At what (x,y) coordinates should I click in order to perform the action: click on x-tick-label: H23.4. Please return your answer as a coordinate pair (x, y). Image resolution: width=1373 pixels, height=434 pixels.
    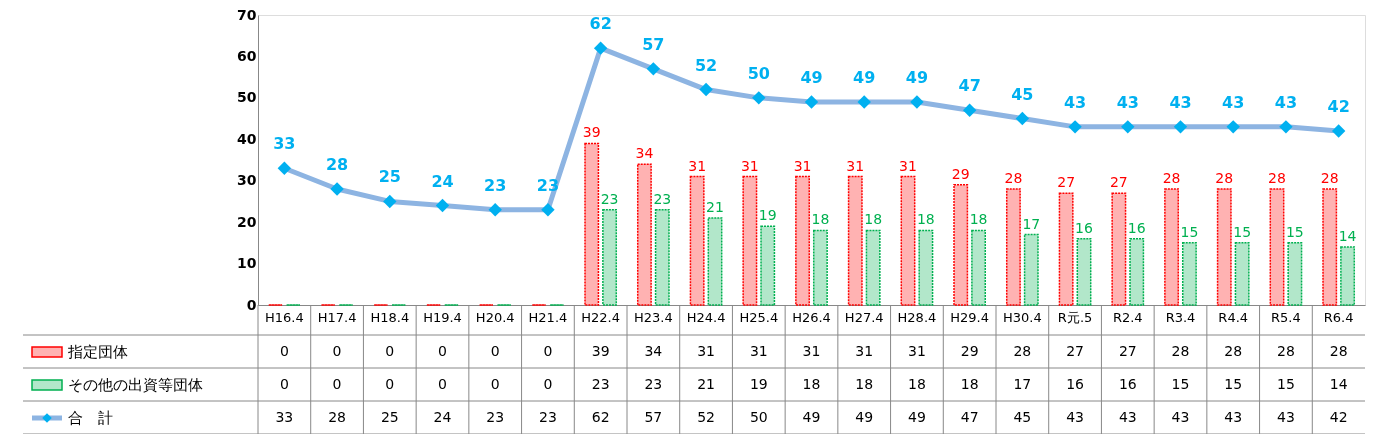
    Looking at the image, I should click on (653, 317).